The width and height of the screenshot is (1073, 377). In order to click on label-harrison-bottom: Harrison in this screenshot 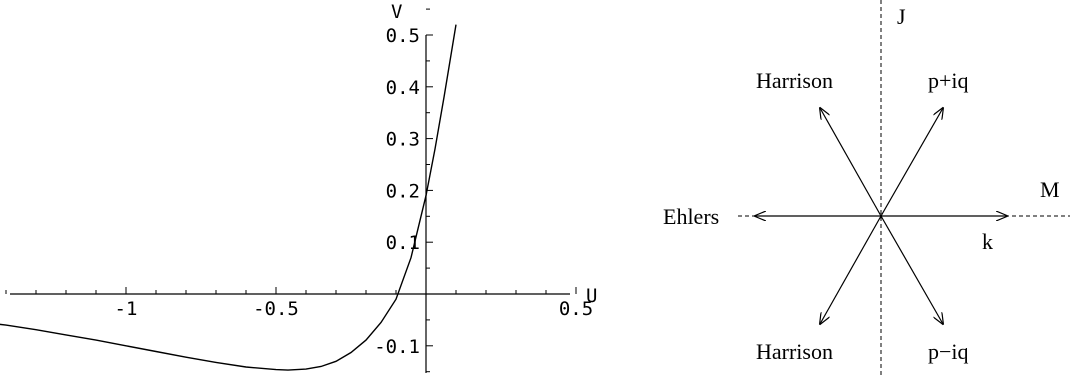, I will do `click(794, 351)`.